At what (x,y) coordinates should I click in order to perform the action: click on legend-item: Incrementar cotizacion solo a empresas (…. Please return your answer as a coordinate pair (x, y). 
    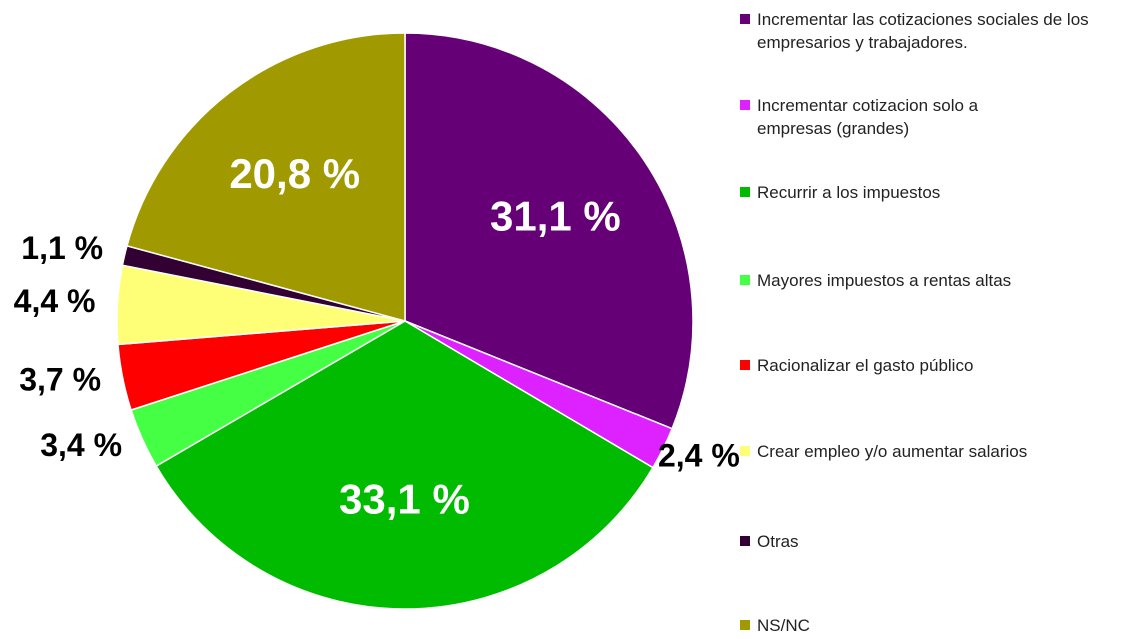
    Looking at the image, I should click on (888, 117).